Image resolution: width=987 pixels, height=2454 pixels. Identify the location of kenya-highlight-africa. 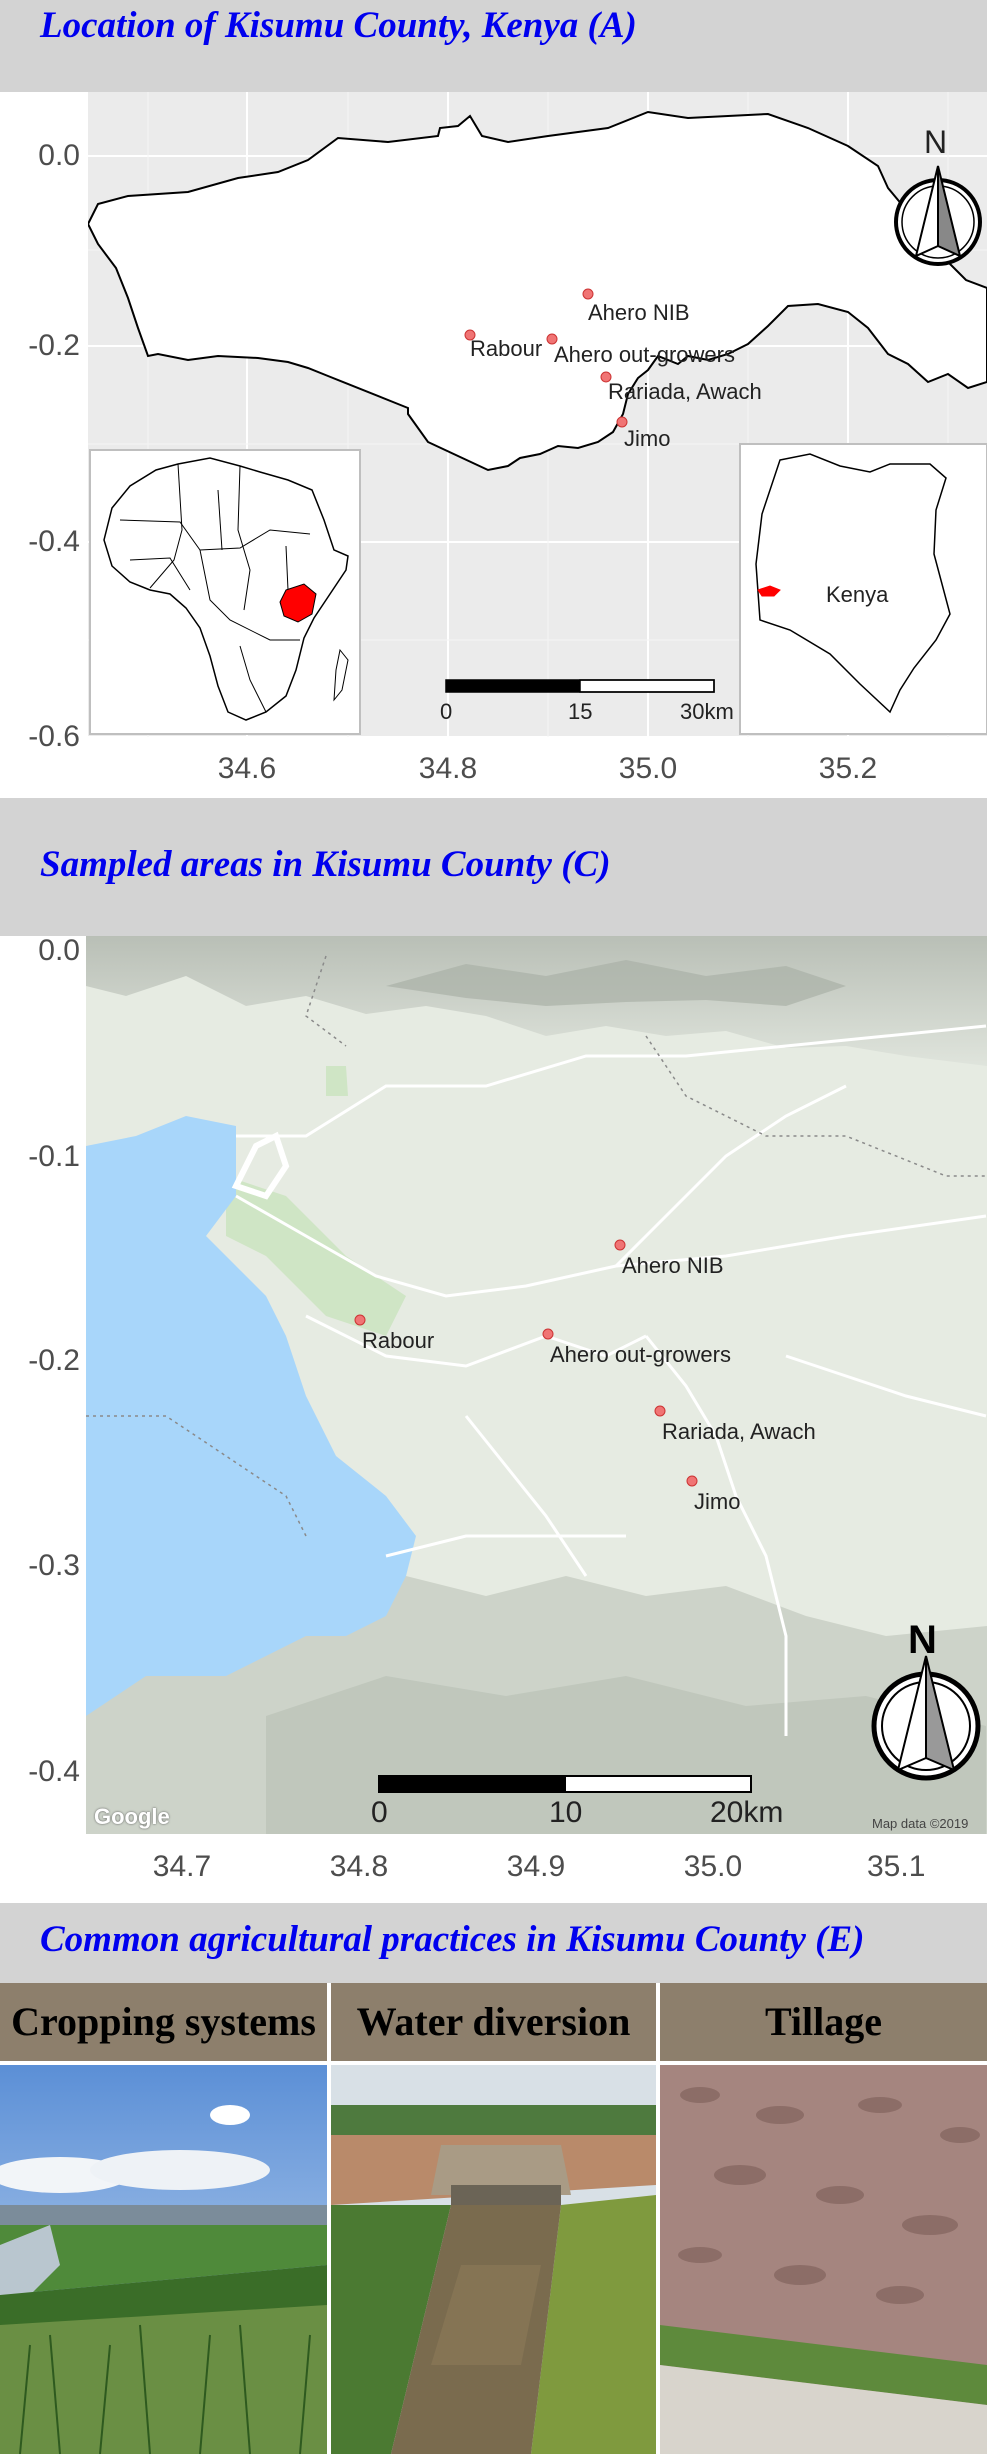
(298, 603).